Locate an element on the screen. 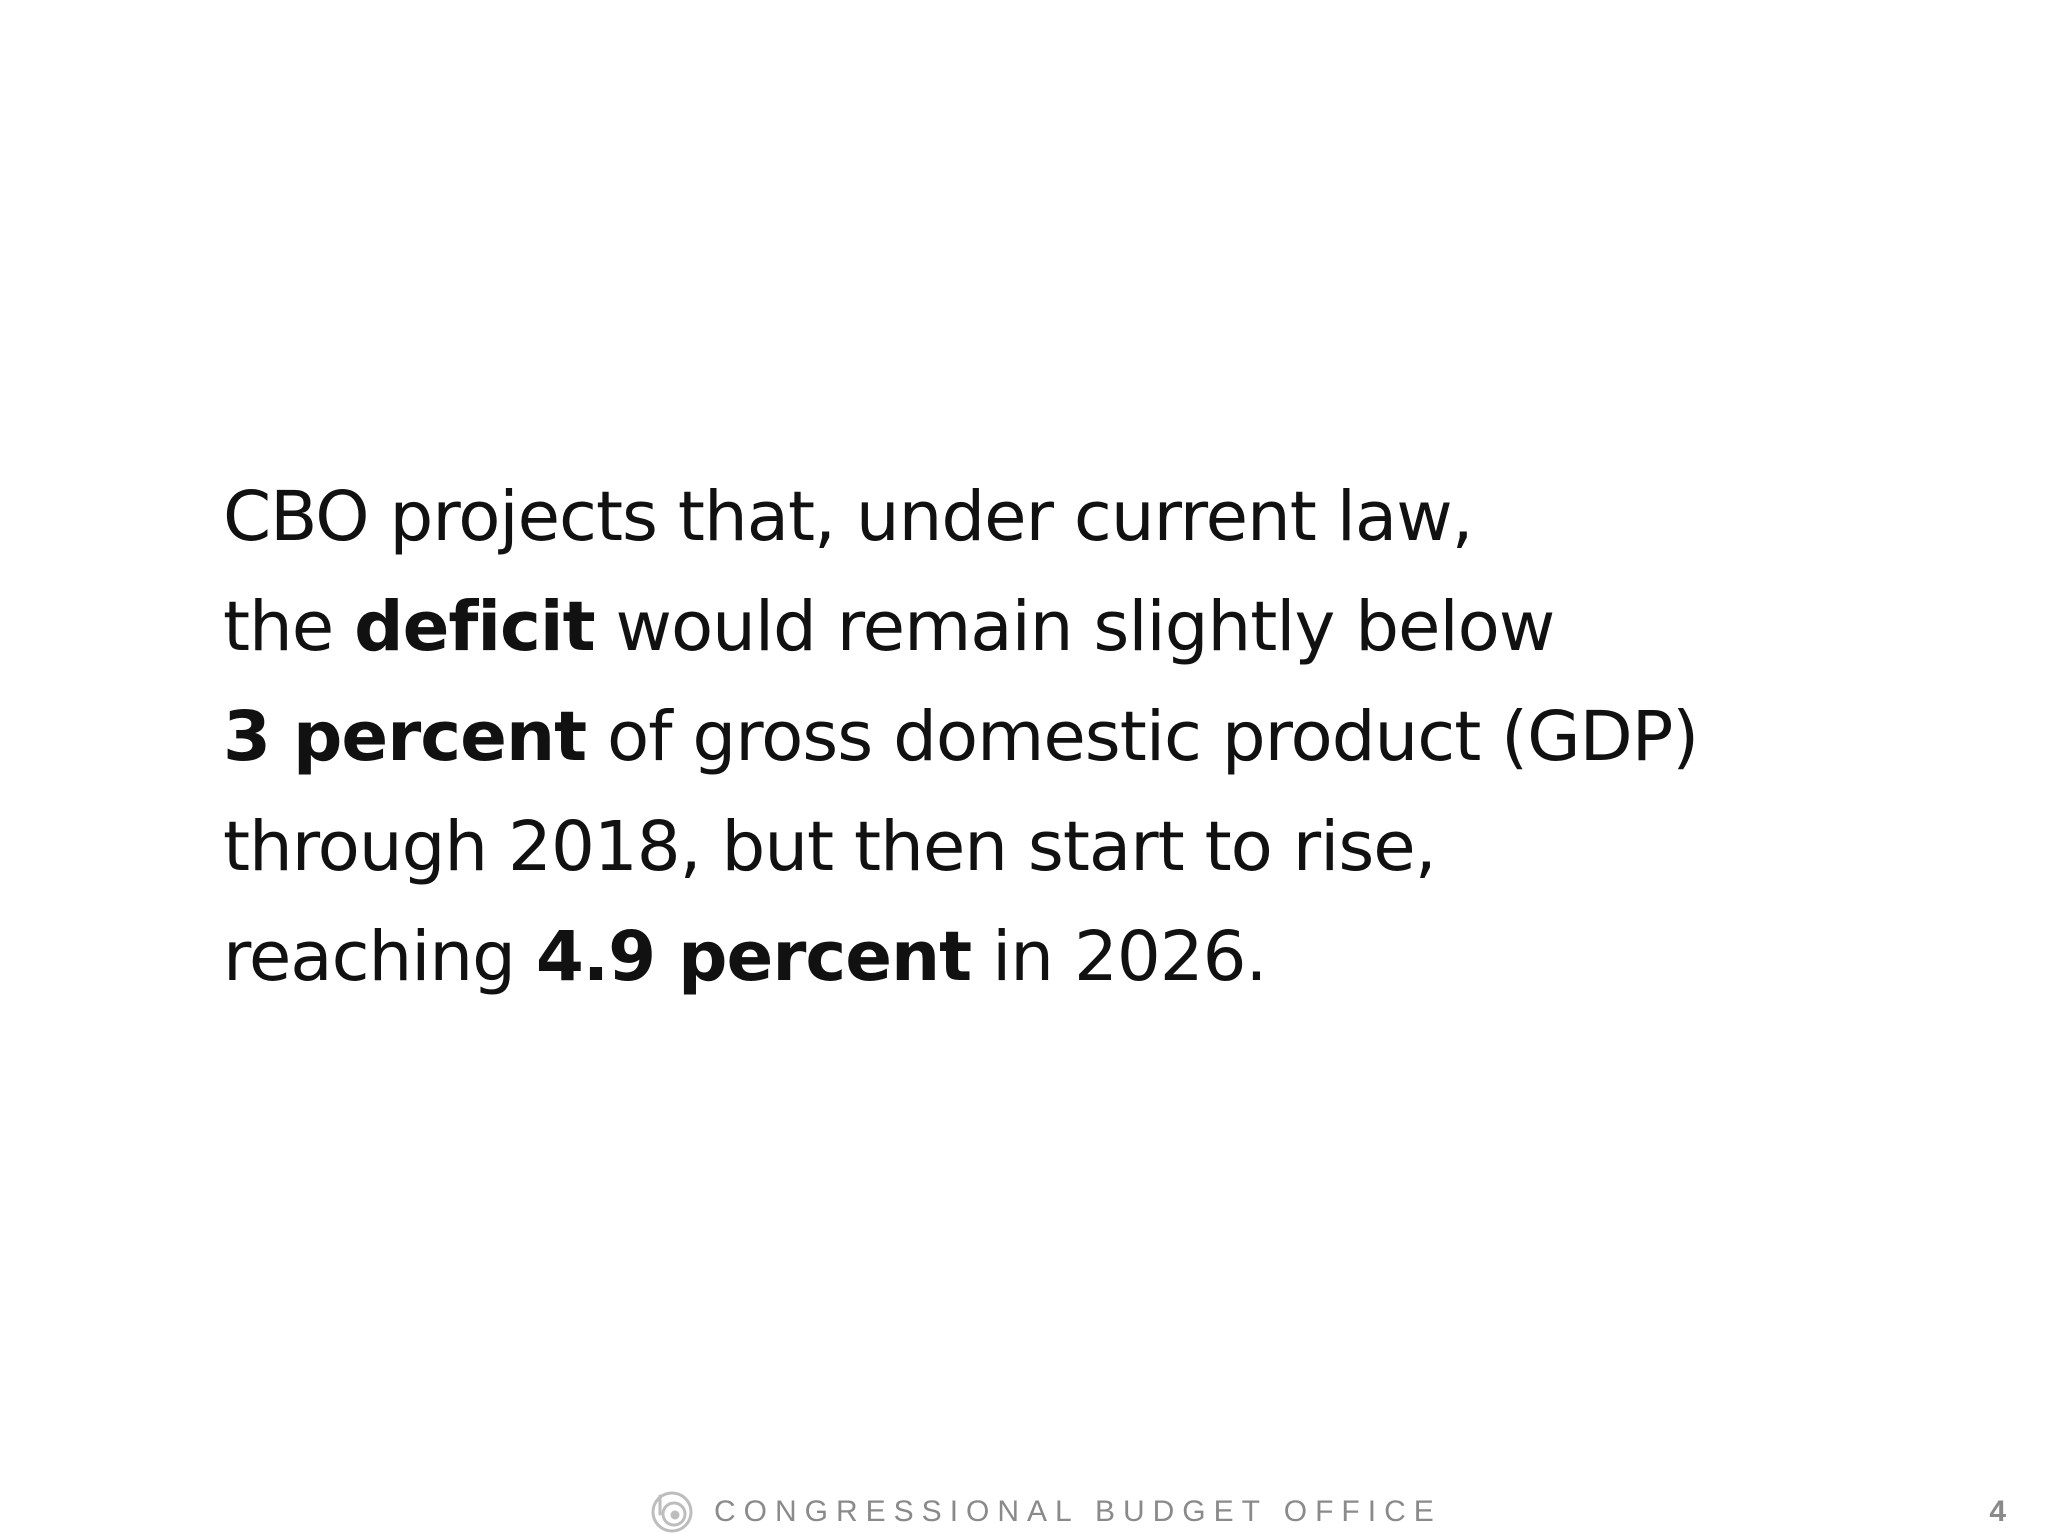 This screenshot has width=2048, height=1536. cbo-logo-icon is located at coordinates (672, 1512).